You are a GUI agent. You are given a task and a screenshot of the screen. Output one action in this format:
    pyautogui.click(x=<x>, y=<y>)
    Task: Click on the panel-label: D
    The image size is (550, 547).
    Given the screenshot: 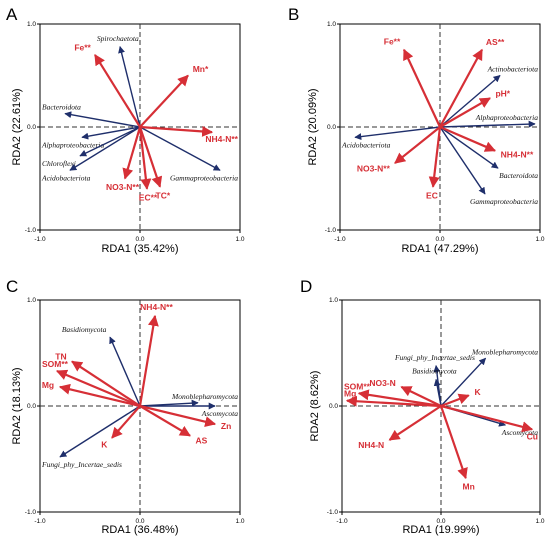 What is the action you would take?
    pyautogui.click(x=306, y=286)
    